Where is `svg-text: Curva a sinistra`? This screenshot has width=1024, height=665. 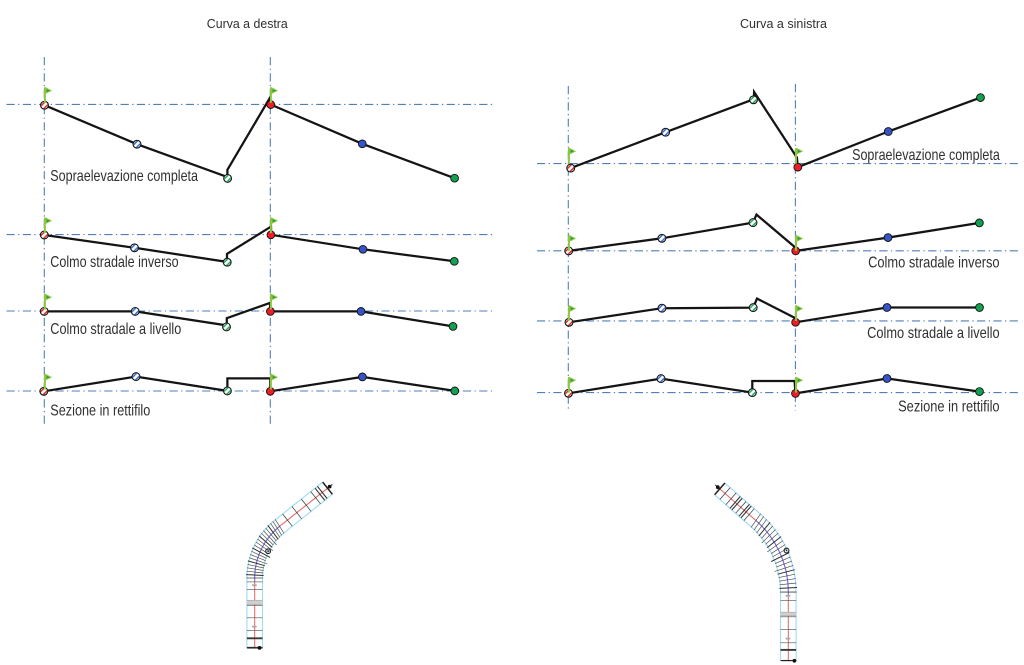
svg-text: Curva a sinistra is located at coordinates (784, 23).